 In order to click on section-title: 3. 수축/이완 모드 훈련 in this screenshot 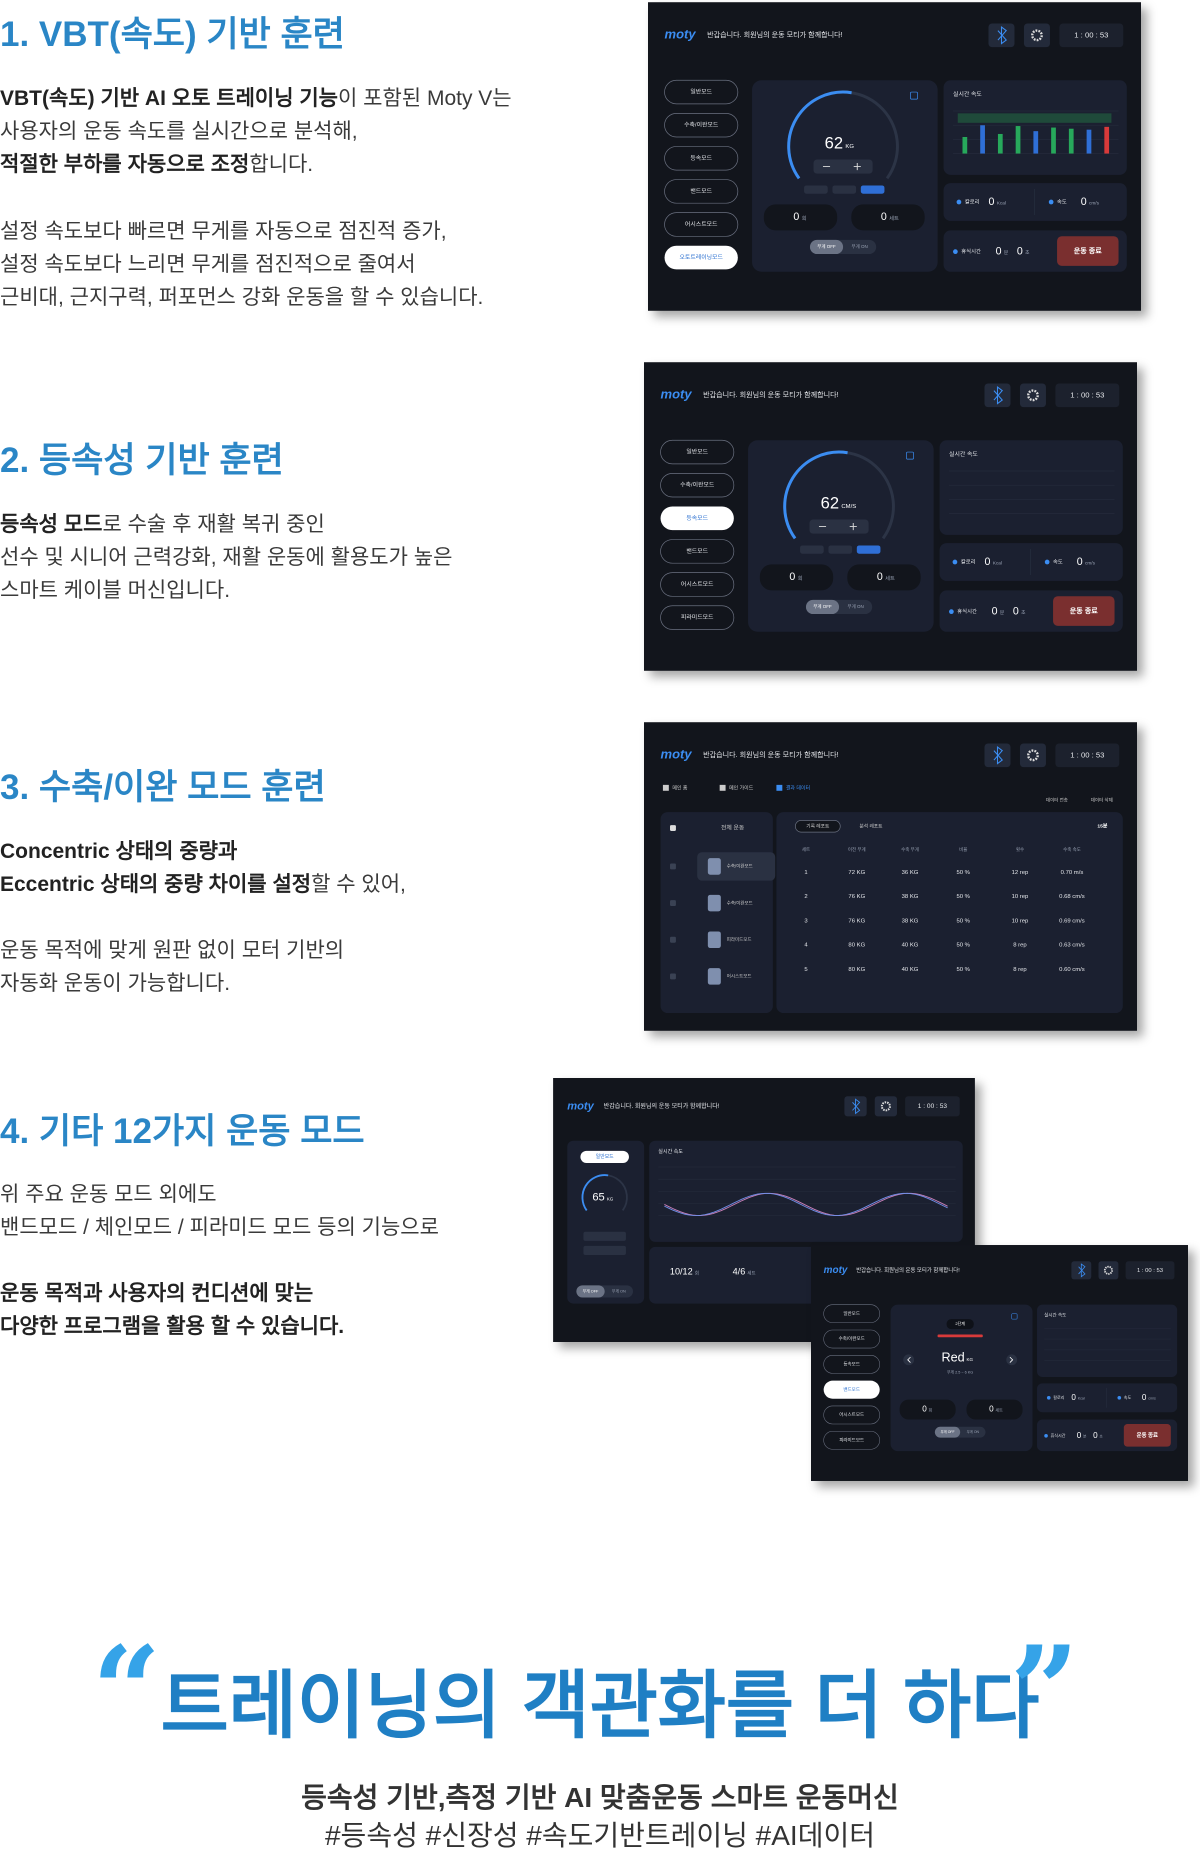, I will do `click(163, 787)`.